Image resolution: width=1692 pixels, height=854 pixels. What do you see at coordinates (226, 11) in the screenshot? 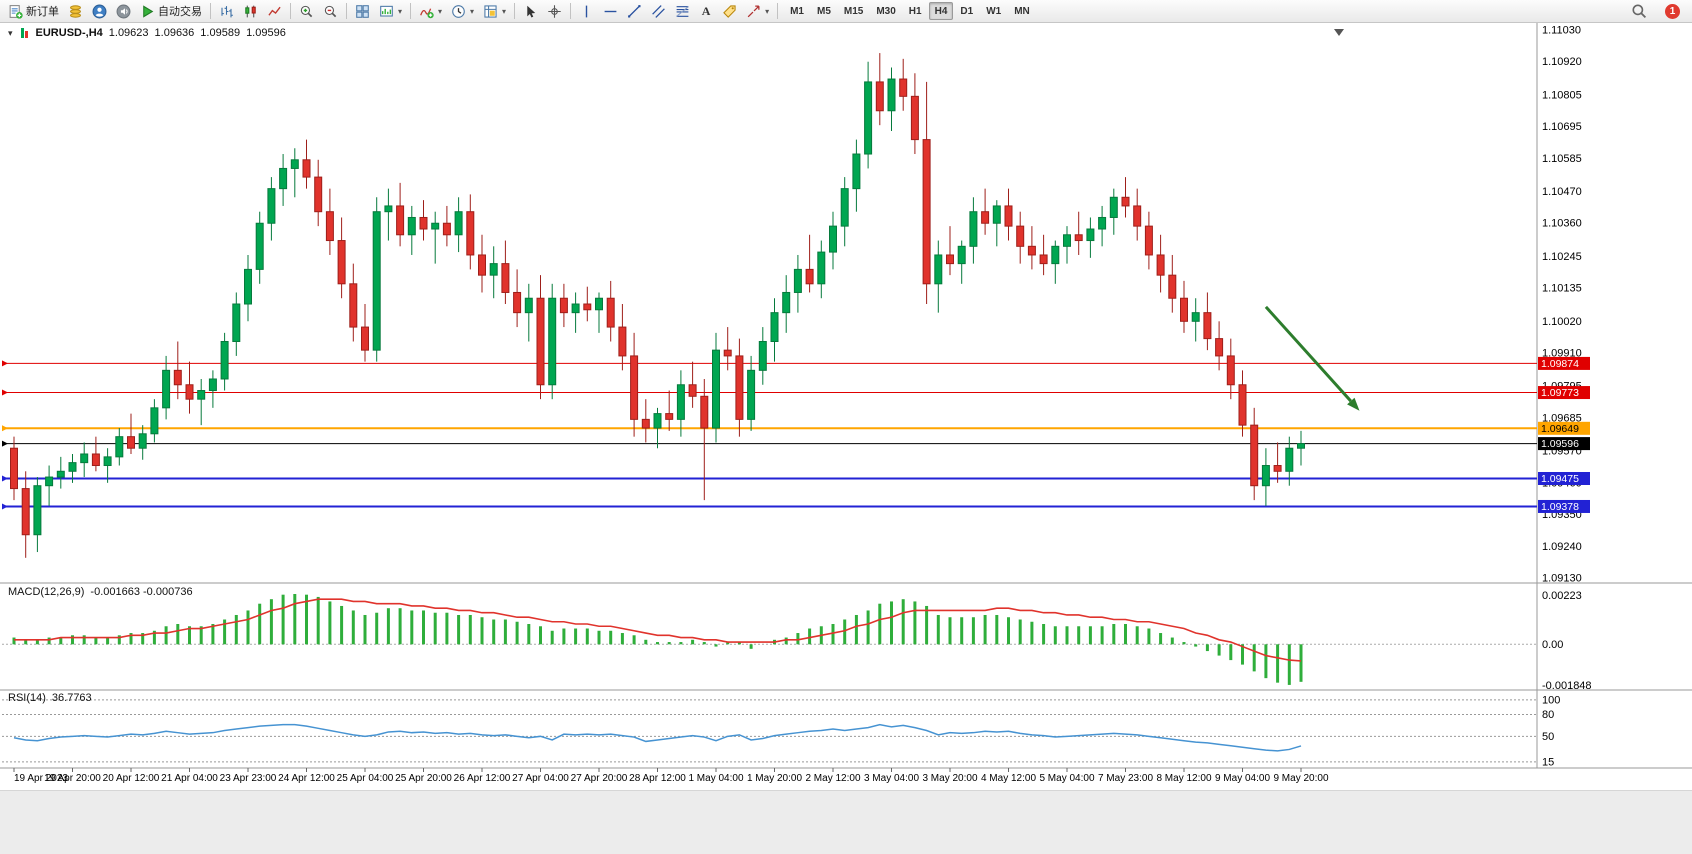
I see `chart-bars-button` at bounding box center [226, 11].